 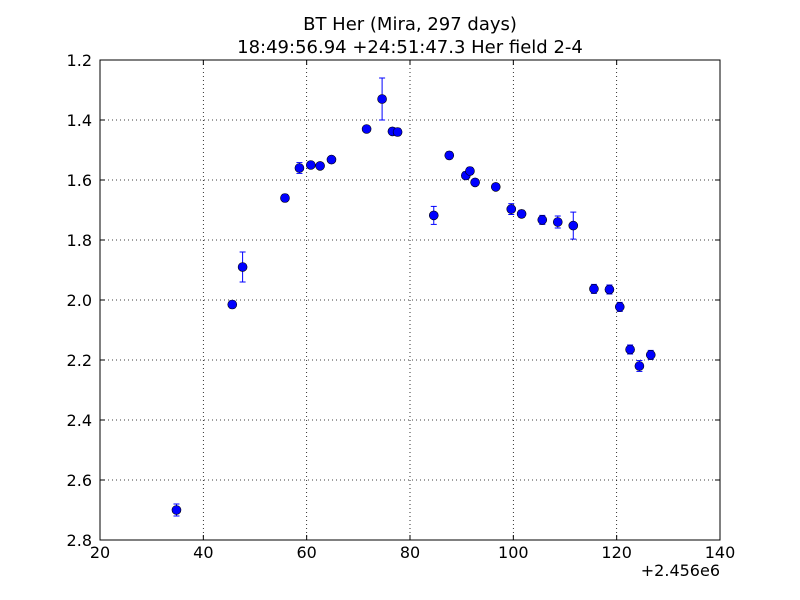 What do you see at coordinates (203, 552) in the screenshot?
I see `x-tick-label: 40` at bounding box center [203, 552].